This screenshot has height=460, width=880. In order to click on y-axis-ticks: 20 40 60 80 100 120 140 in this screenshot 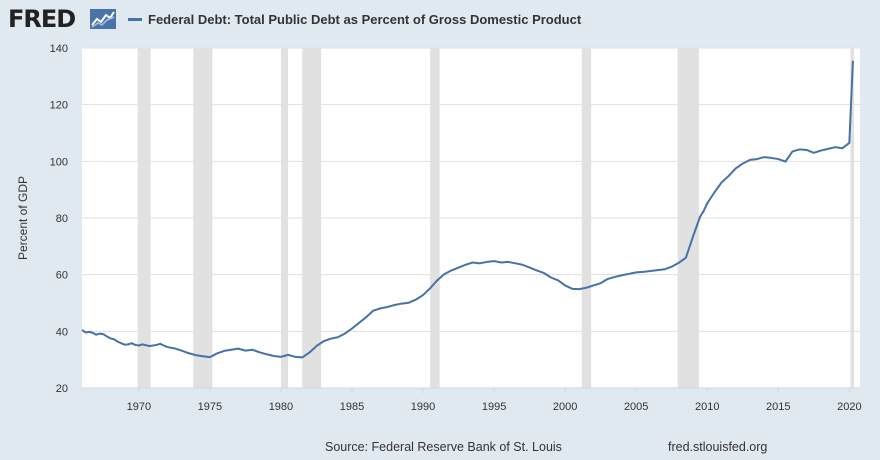, I will do `click(59, 219)`.